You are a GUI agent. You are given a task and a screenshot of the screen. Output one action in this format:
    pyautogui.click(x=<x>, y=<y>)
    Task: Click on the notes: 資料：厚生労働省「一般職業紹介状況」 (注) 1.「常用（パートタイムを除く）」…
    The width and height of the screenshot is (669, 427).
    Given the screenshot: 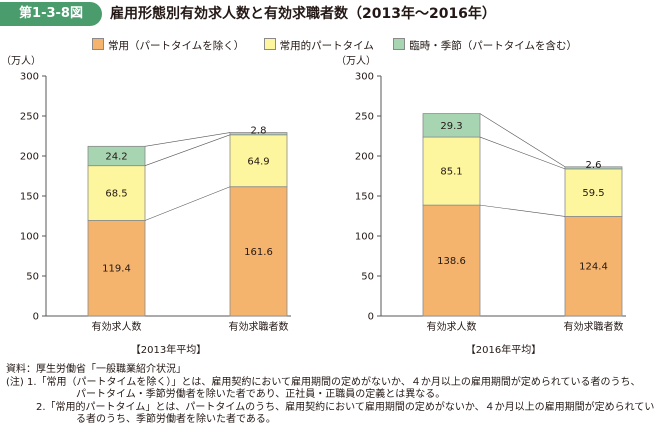 What is the action you would take?
    pyautogui.click(x=336, y=395)
    